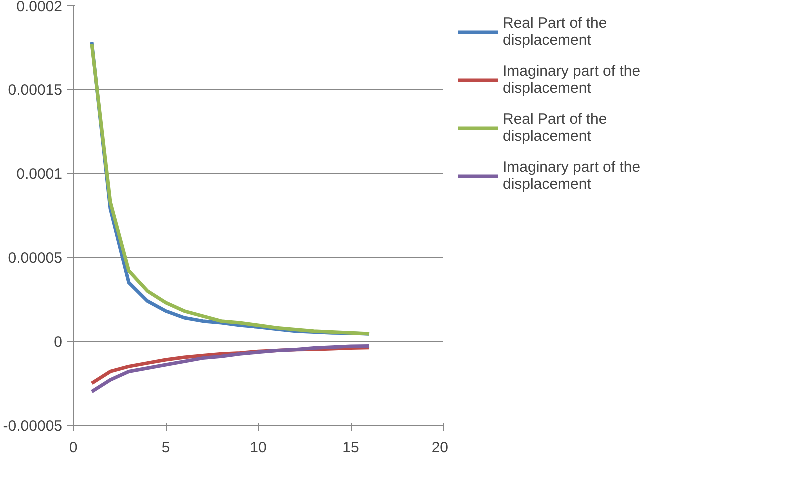 The width and height of the screenshot is (799, 482). What do you see at coordinates (32, 426) in the screenshot?
I see `y-tick-label: -0.00005` at bounding box center [32, 426].